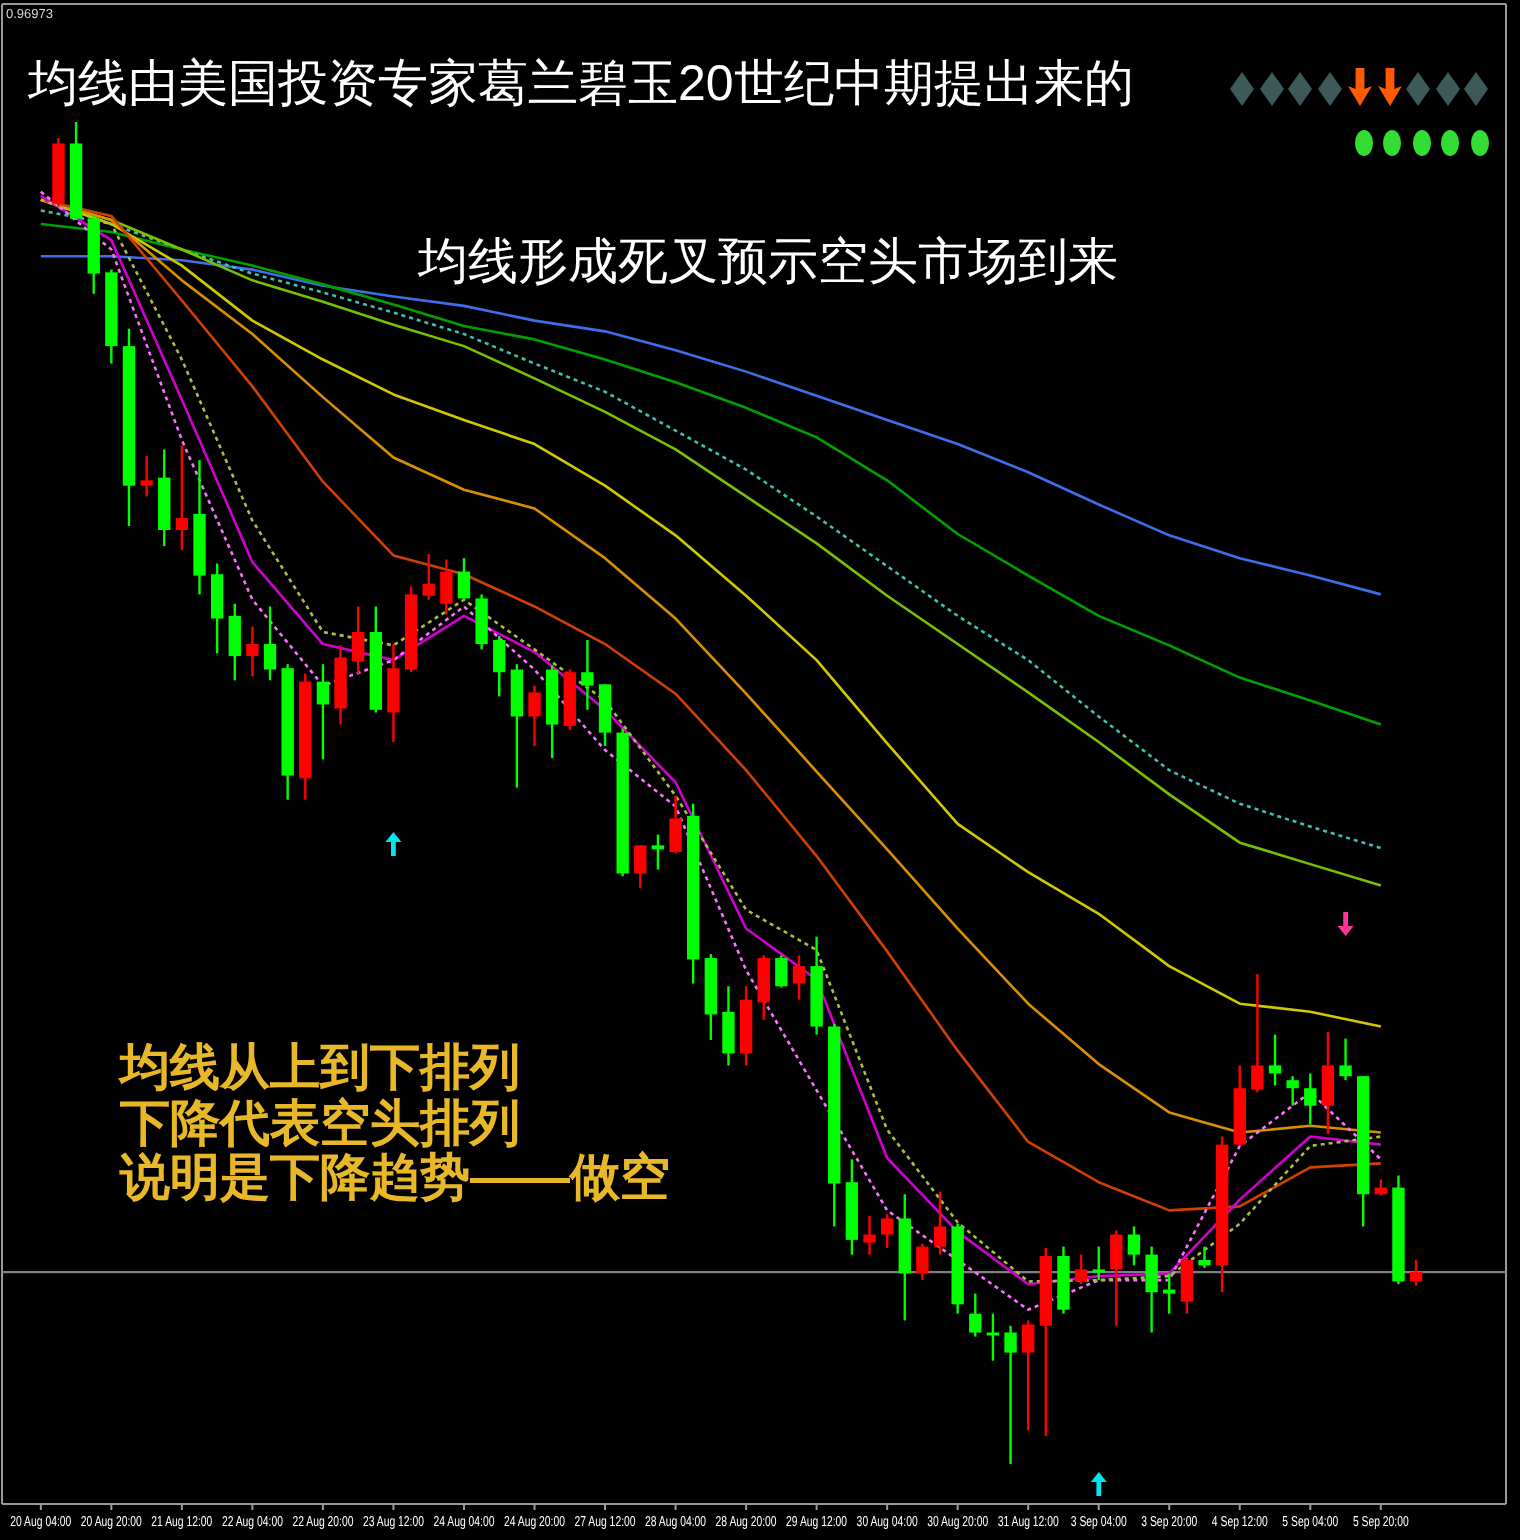  What do you see at coordinates (767, 262) in the screenshot?
I see `annotation: 均线形成死叉预示空头市场到来` at bounding box center [767, 262].